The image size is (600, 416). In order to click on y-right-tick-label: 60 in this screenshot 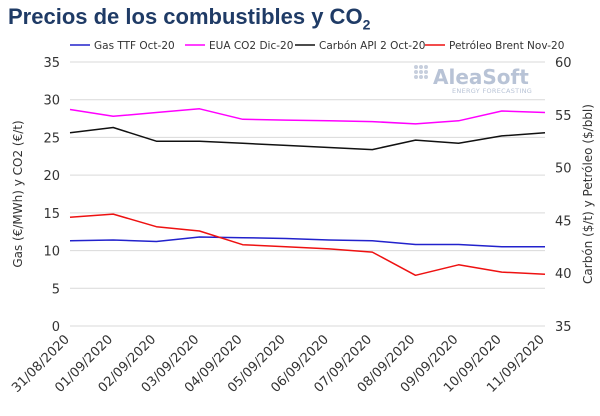, I will do `click(563, 63)`.